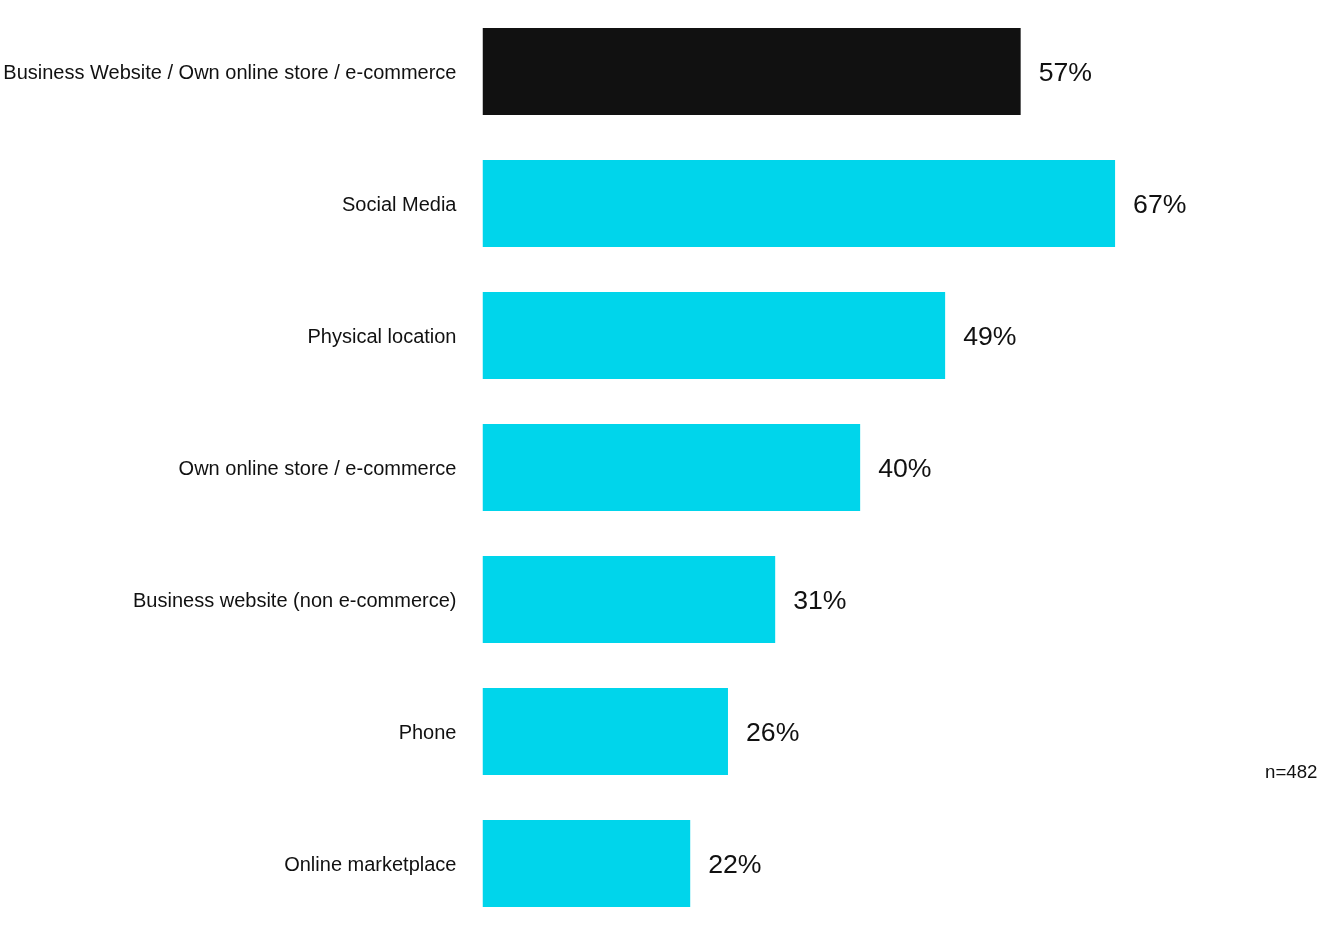  Describe the element at coordinates (905, 467) in the screenshot. I see `data-label: 40%` at that location.